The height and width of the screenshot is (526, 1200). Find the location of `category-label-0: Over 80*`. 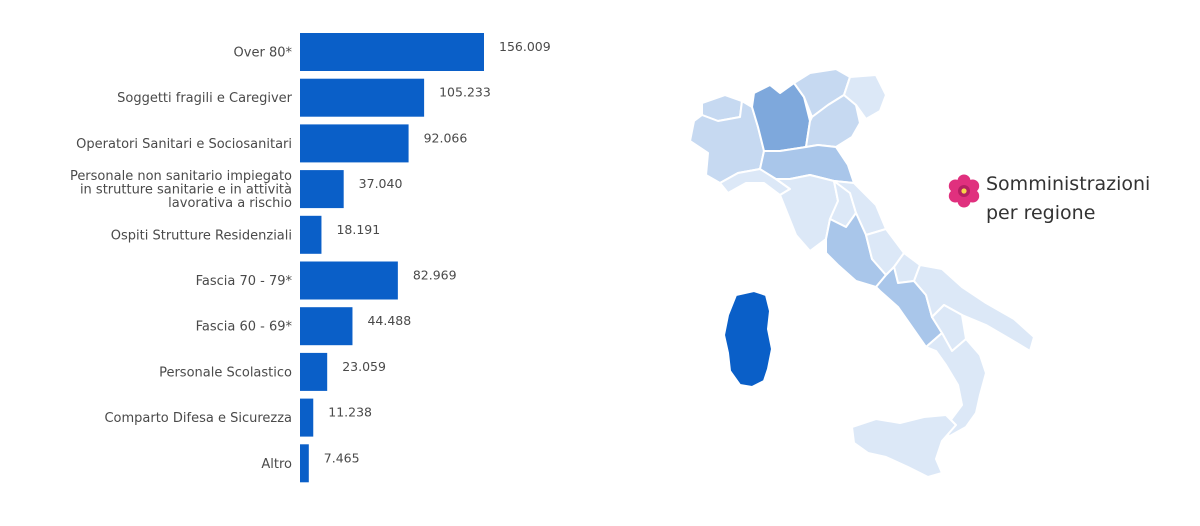

category-label-0: Over 80* is located at coordinates (263, 53).